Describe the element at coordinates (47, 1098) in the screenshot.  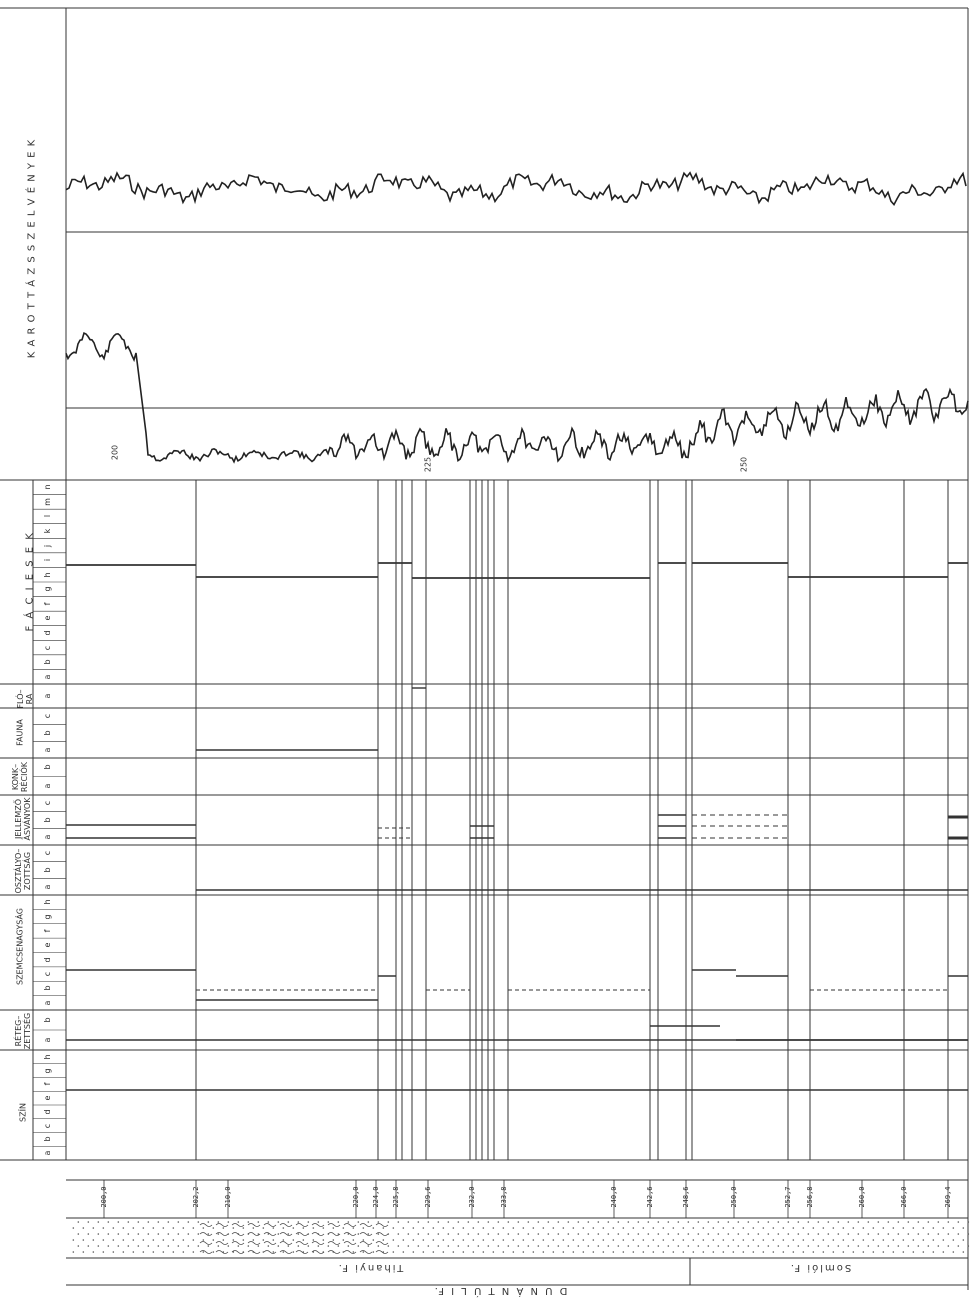
I see `letter-szin-e: e` at that location.